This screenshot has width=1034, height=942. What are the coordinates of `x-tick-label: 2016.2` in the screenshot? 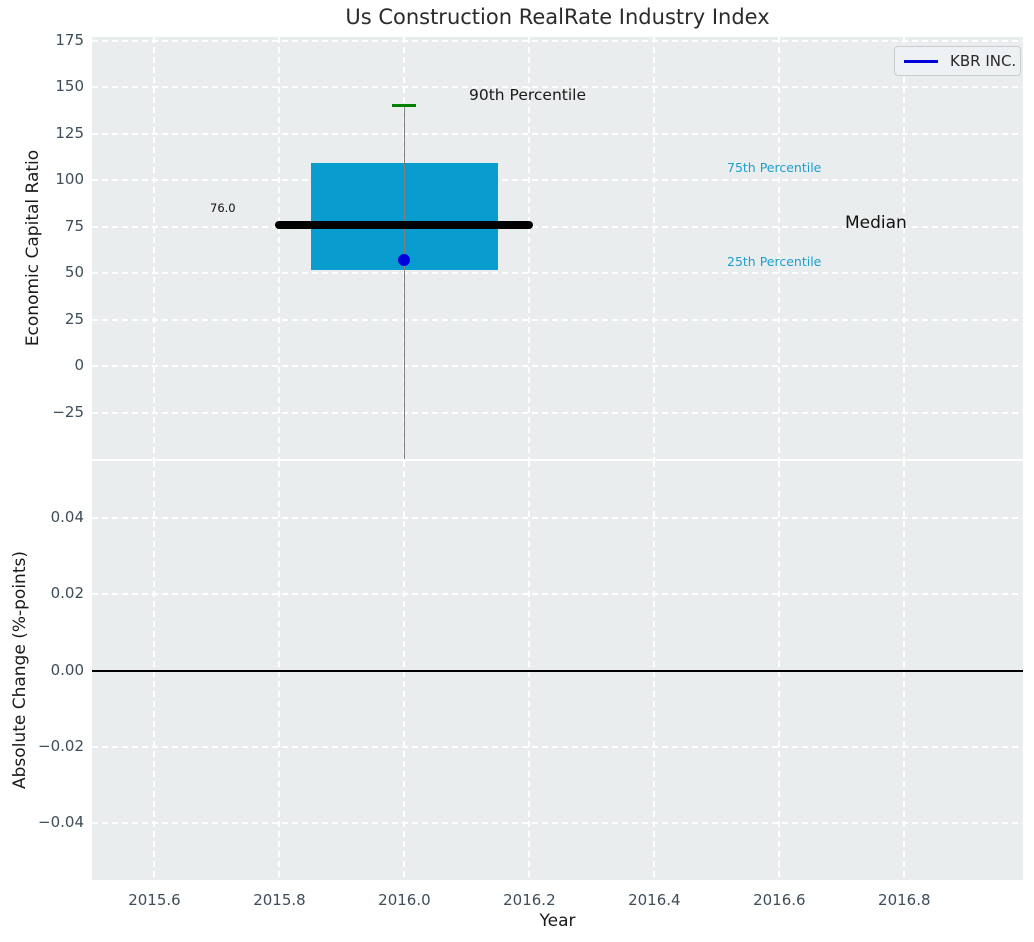 It's located at (529, 900).